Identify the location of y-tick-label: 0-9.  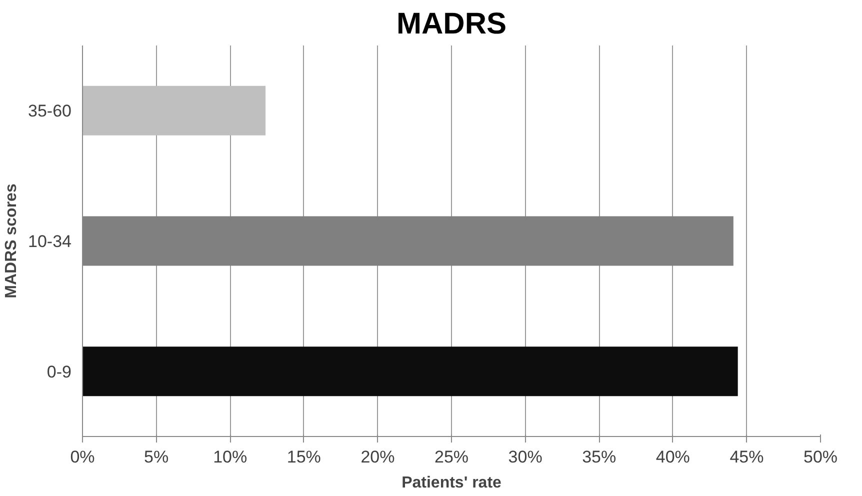
(59, 372).